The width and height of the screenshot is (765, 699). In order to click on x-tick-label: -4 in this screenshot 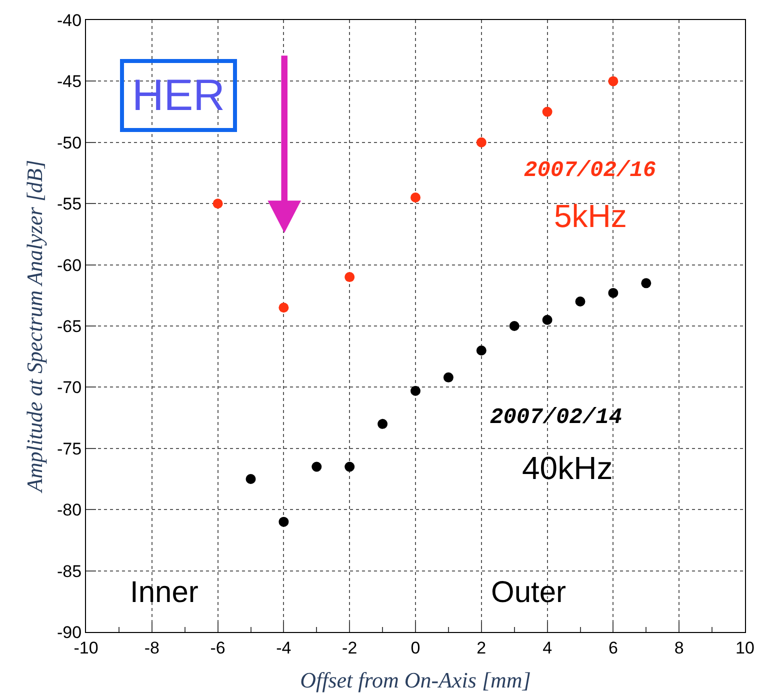, I will do `click(284, 648)`.